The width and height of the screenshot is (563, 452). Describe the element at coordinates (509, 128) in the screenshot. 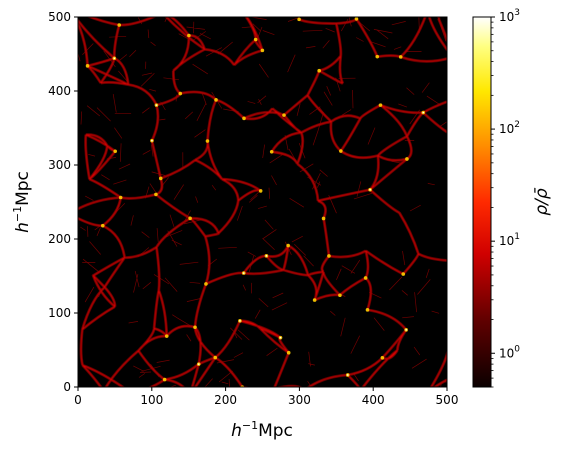

I see `colorbar-tick-label: 10²` at that location.